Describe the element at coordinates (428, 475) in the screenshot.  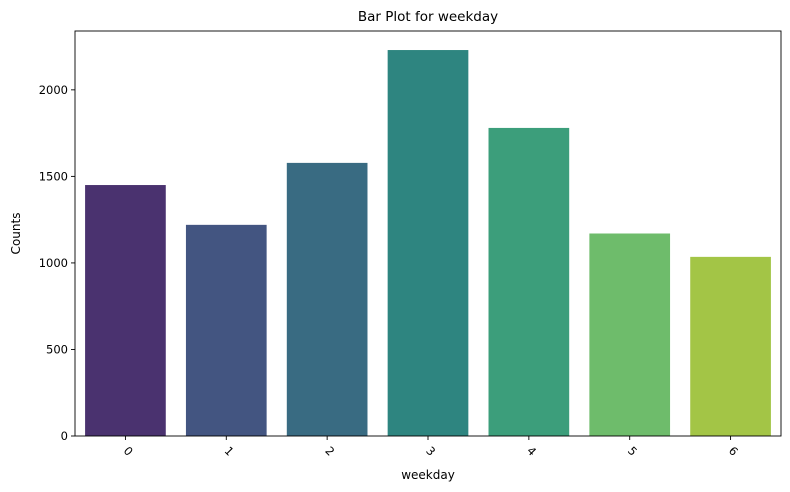
I see `x-axis-label: weekday` at that location.